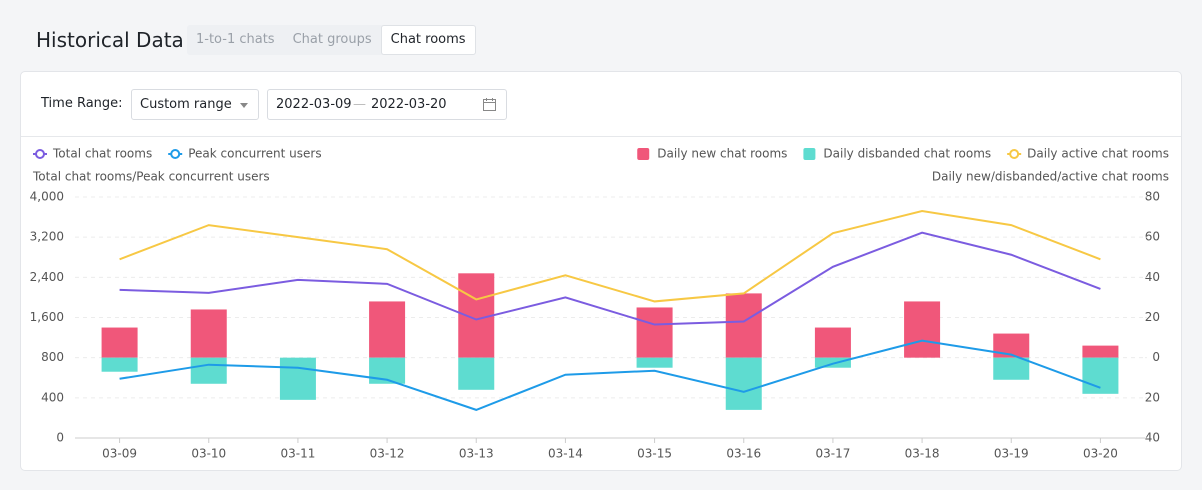  Describe the element at coordinates (254, 154) in the screenshot. I see `legend-label: Peak concurrent users` at that location.